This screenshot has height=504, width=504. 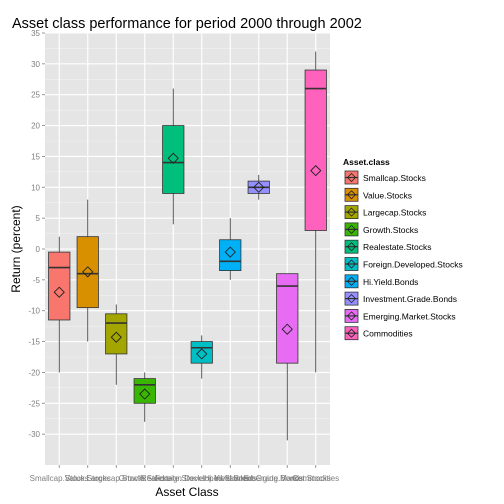 I want to click on box-hi-yield-bonds, so click(x=230, y=249).